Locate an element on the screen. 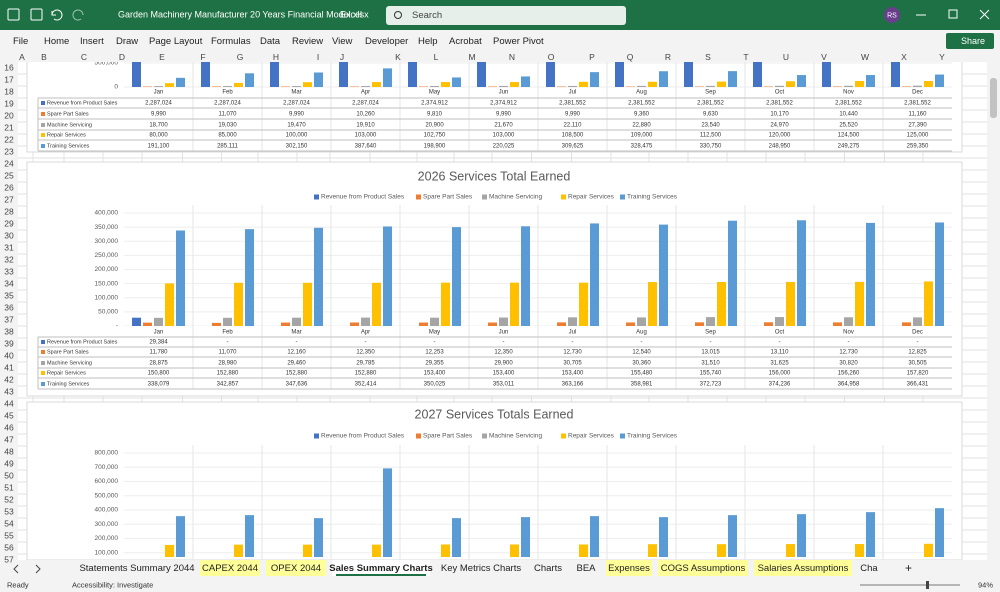  row-header: 36 is located at coordinates (9, 307).